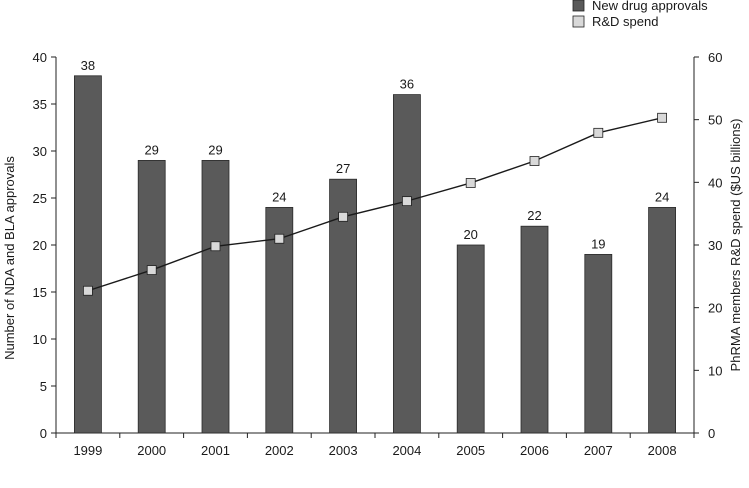  I want to click on y-tick-label-left: 10, so click(40, 339).